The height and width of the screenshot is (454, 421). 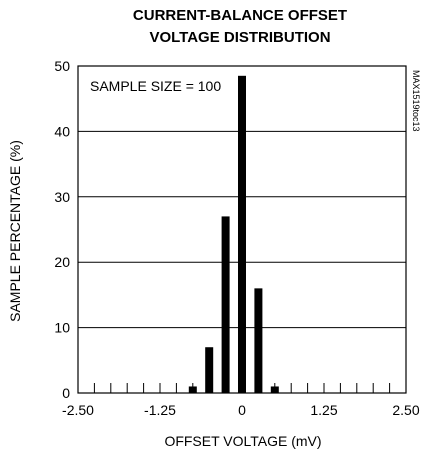 What do you see at coordinates (78, 410) in the screenshot?
I see `x-tick-label-0: -2.50` at bounding box center [78, 410].